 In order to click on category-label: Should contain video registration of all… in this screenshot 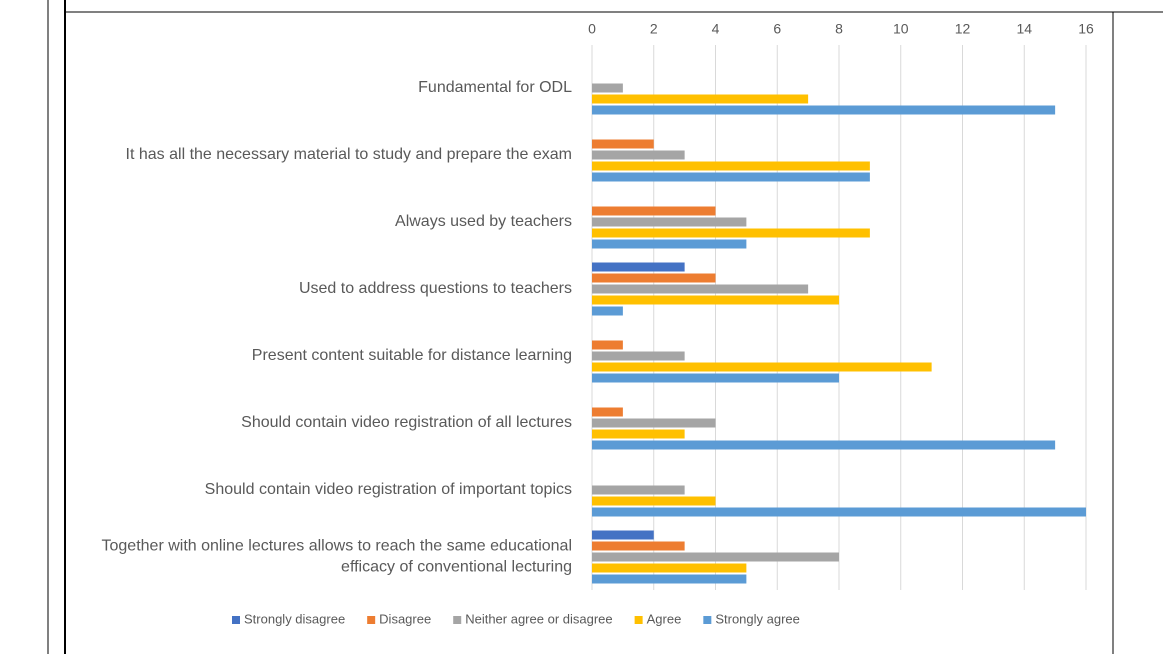, I will do `click(406, 422)`.